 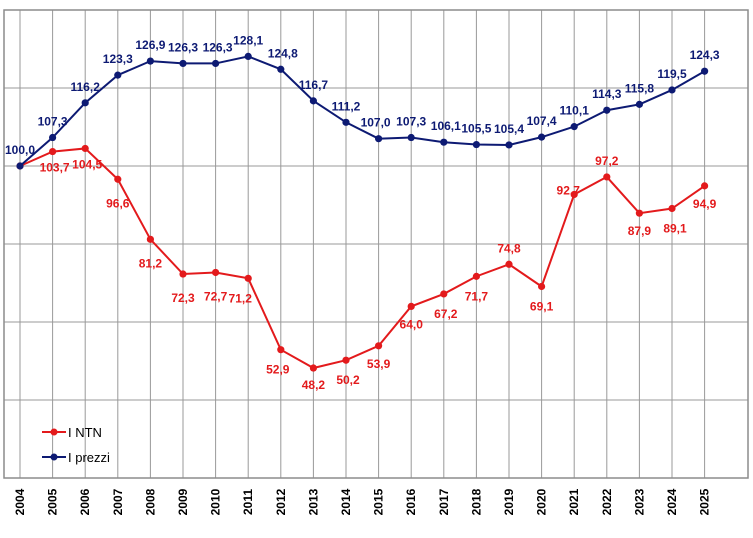 I want to click on x-tick-label: 2021, so click(x=574, y=501).